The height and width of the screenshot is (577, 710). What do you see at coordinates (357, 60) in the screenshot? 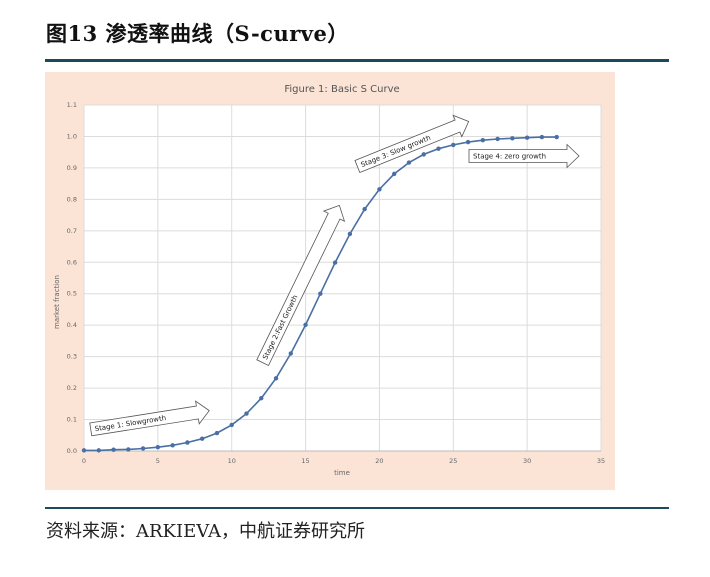
I see `top-divider` at bounding box center [357, 60].